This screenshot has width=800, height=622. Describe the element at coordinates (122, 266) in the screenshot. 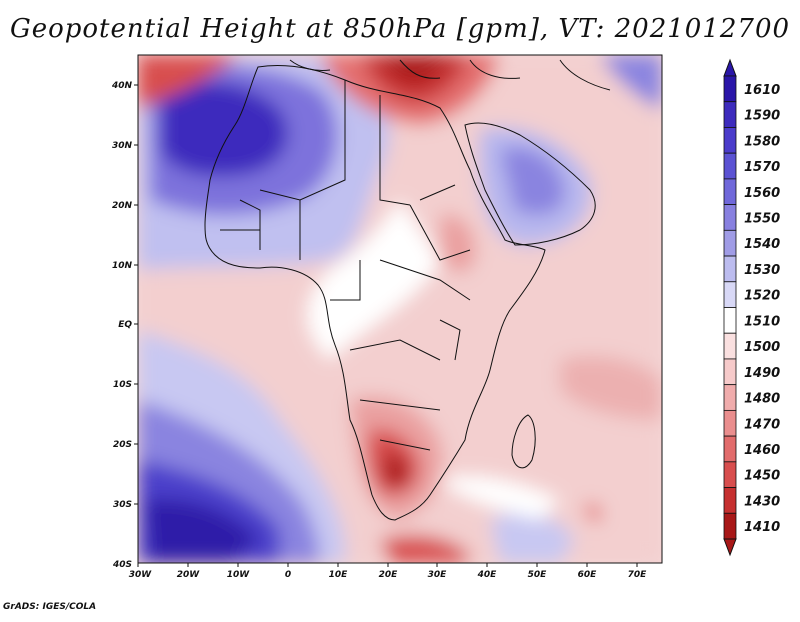

I see `lat-label: 10N` at that location.